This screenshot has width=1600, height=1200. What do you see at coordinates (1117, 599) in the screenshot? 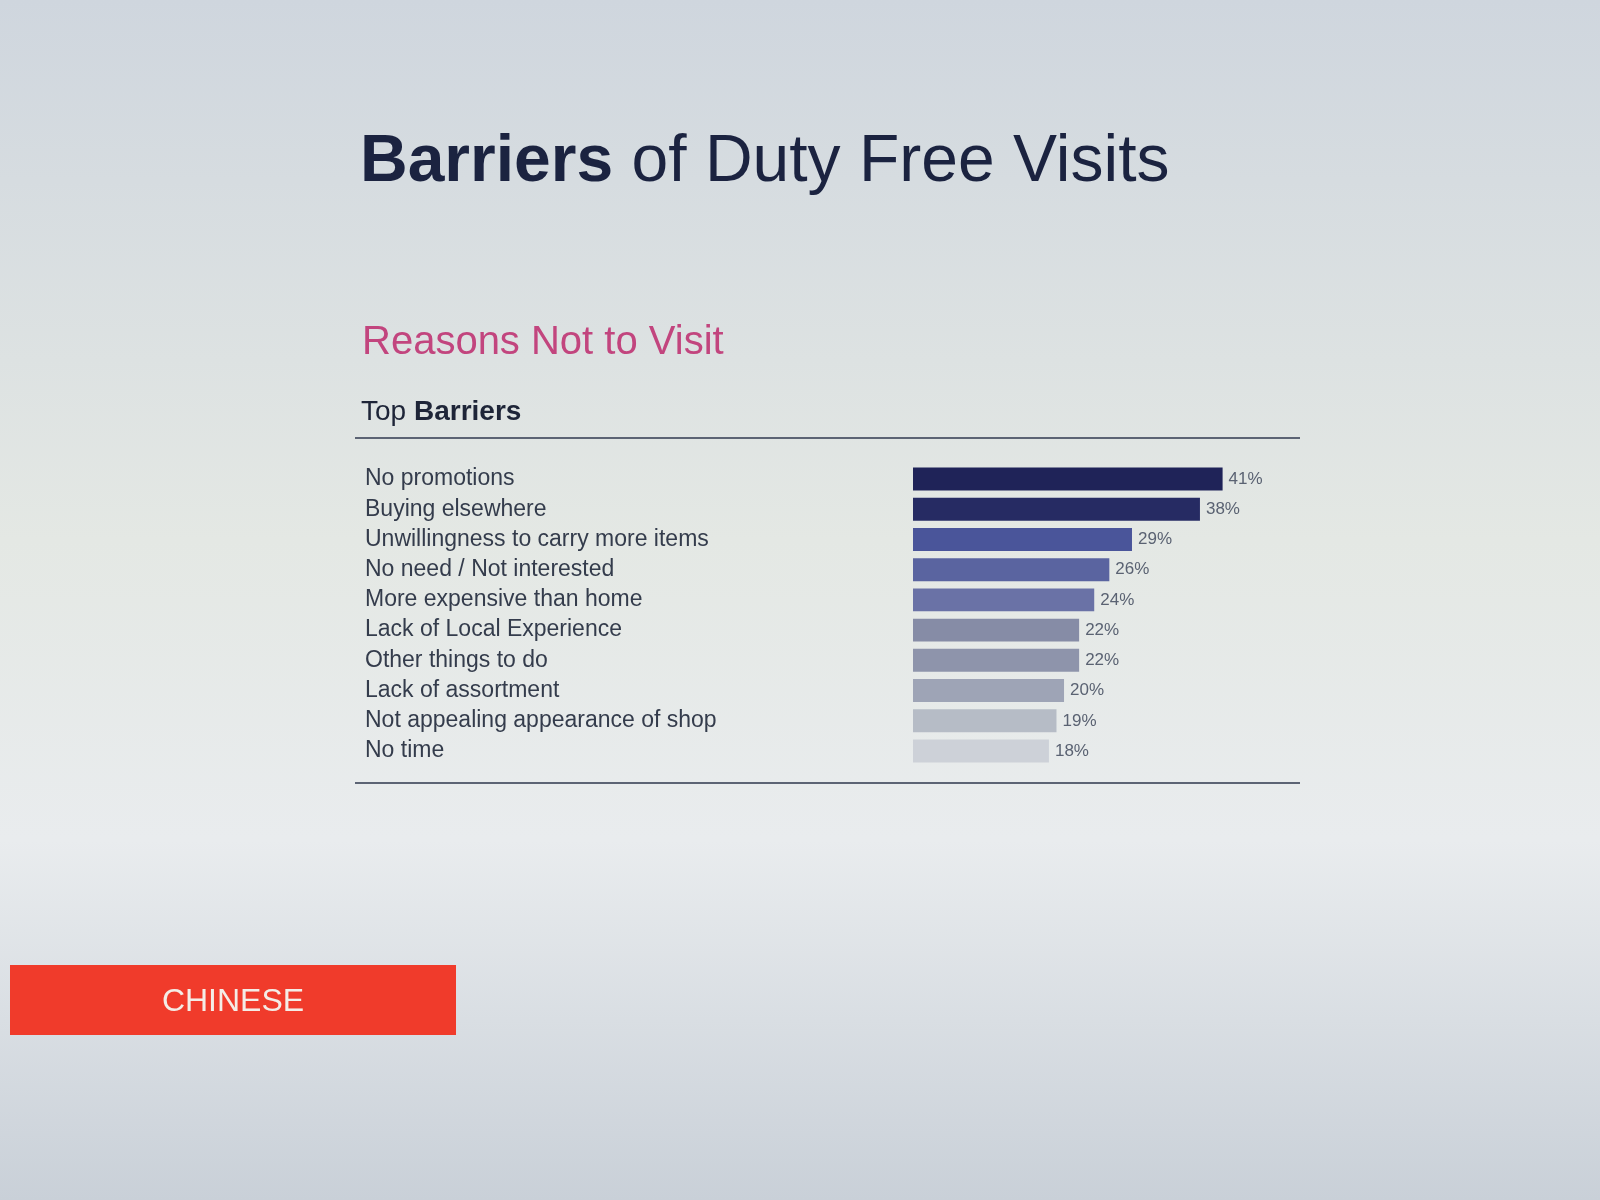
I see `data-label: 24%` at bounding box center [1117, 599].